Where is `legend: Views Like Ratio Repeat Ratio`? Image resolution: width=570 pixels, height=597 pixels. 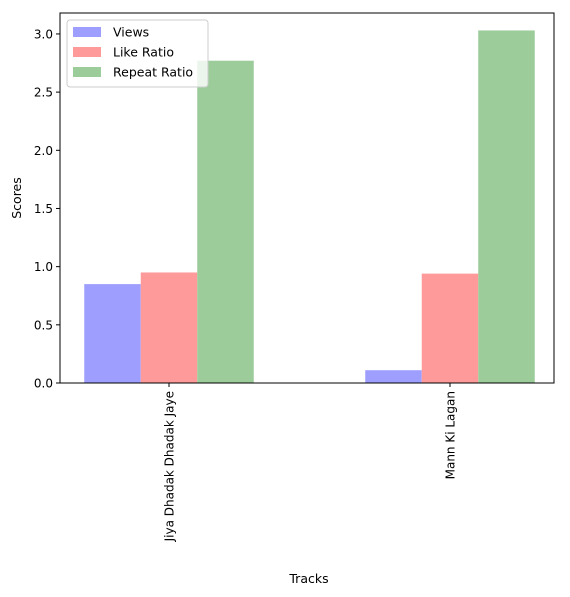 legend: Views Like Ratio Repeat Ratio is located at coordinates (137, 53).